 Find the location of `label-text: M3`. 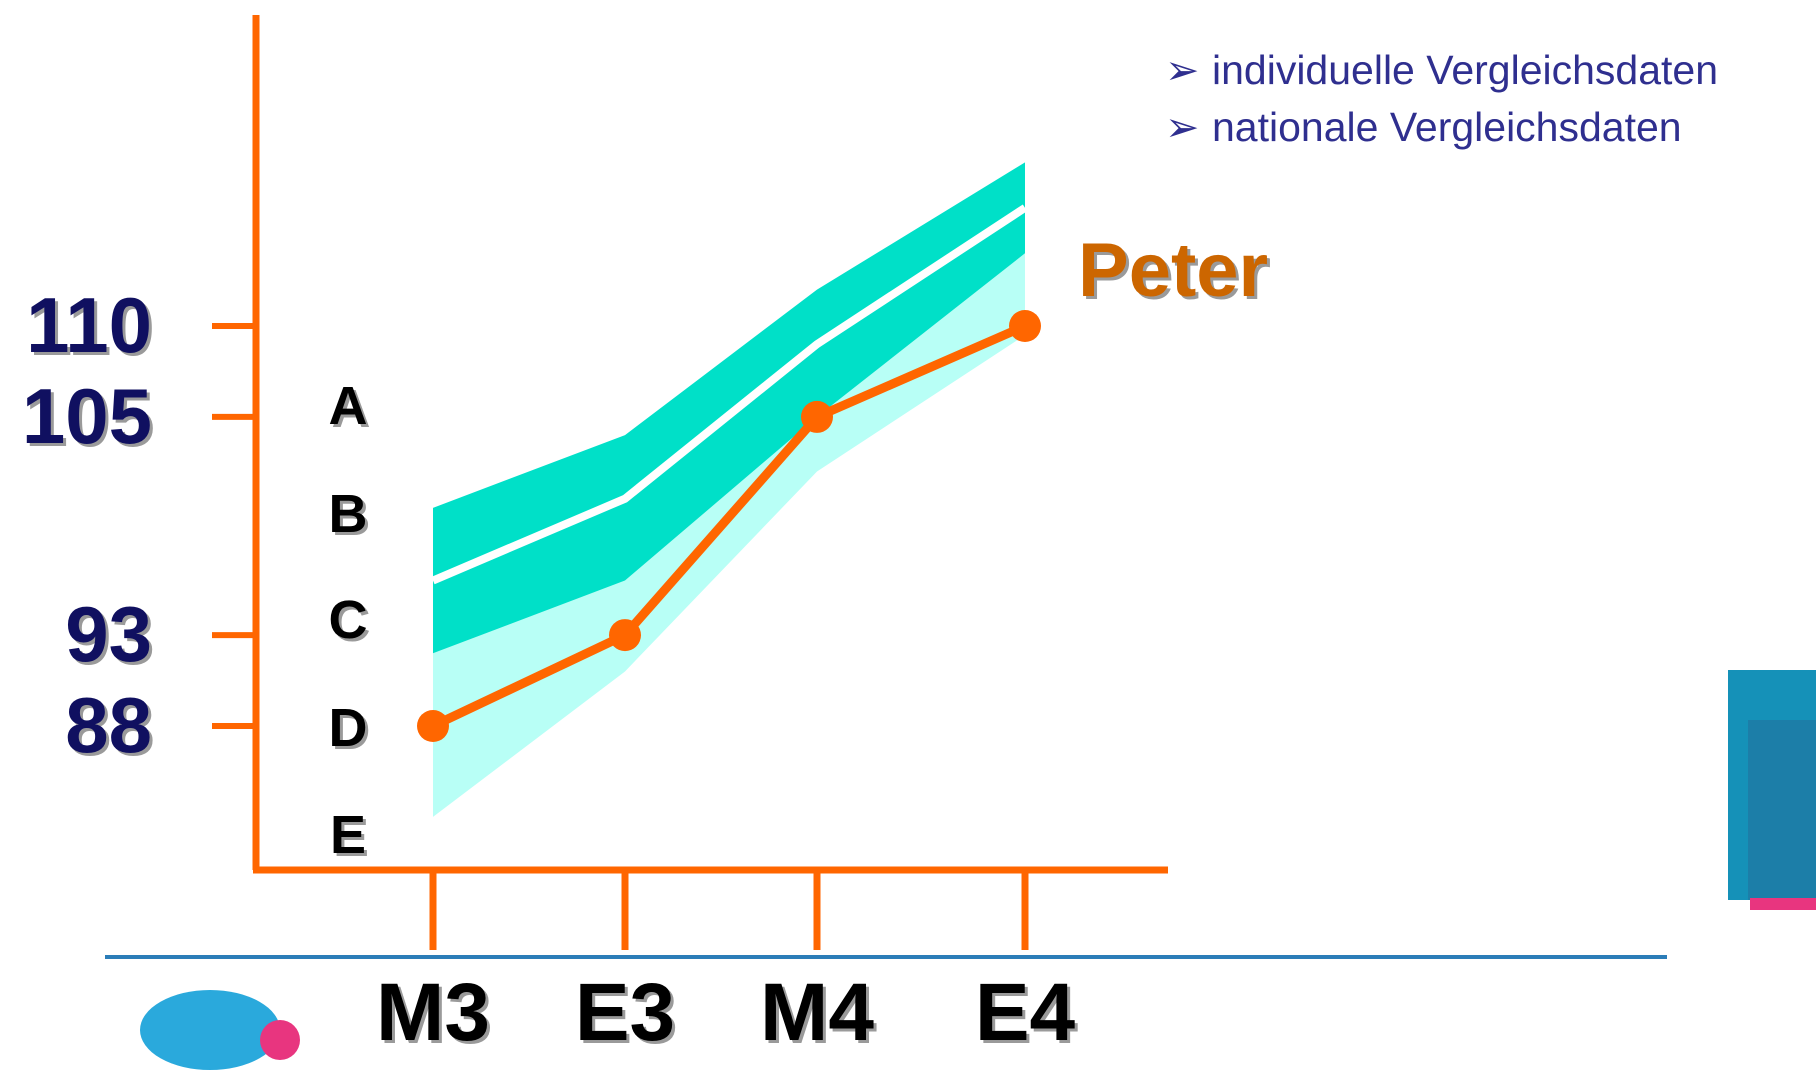

label-text: M3 is located at coordinates (433, 1008).